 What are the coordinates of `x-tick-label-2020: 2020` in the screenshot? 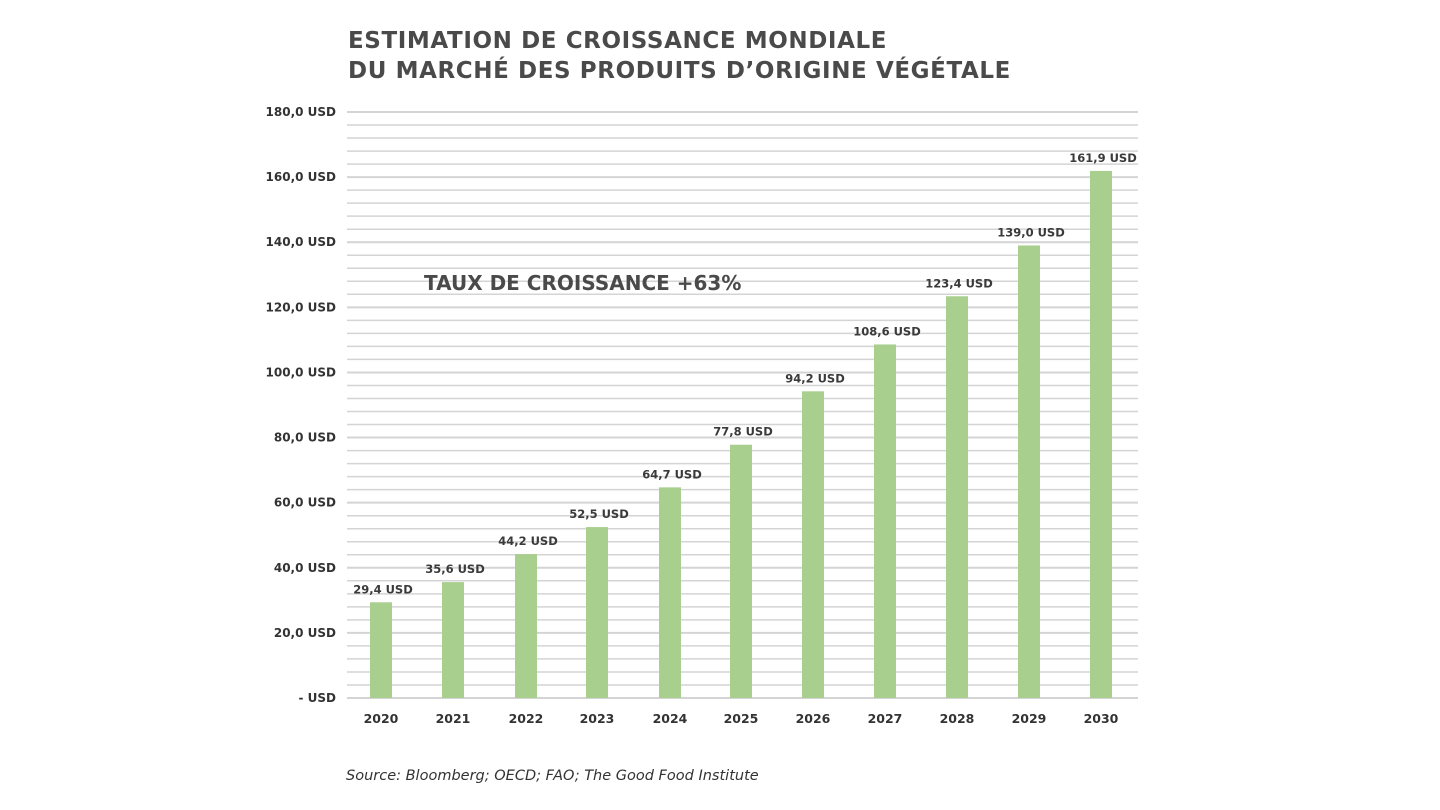 It's located at (381, 718).